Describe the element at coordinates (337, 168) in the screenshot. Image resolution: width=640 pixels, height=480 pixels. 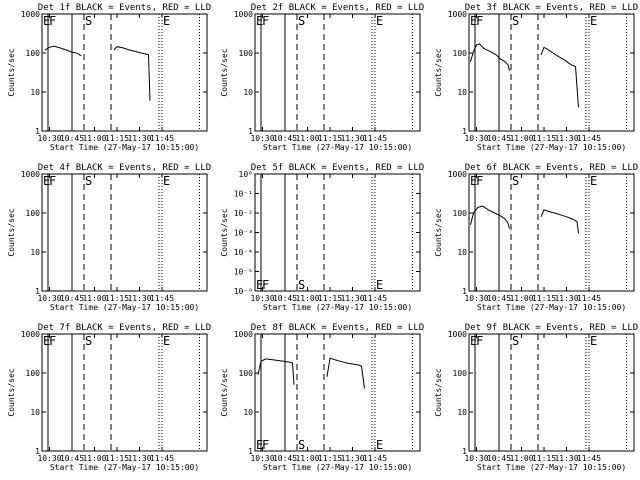
I see `panel-title: Det 5f BLACK = Events, RED = LLD` at that location.